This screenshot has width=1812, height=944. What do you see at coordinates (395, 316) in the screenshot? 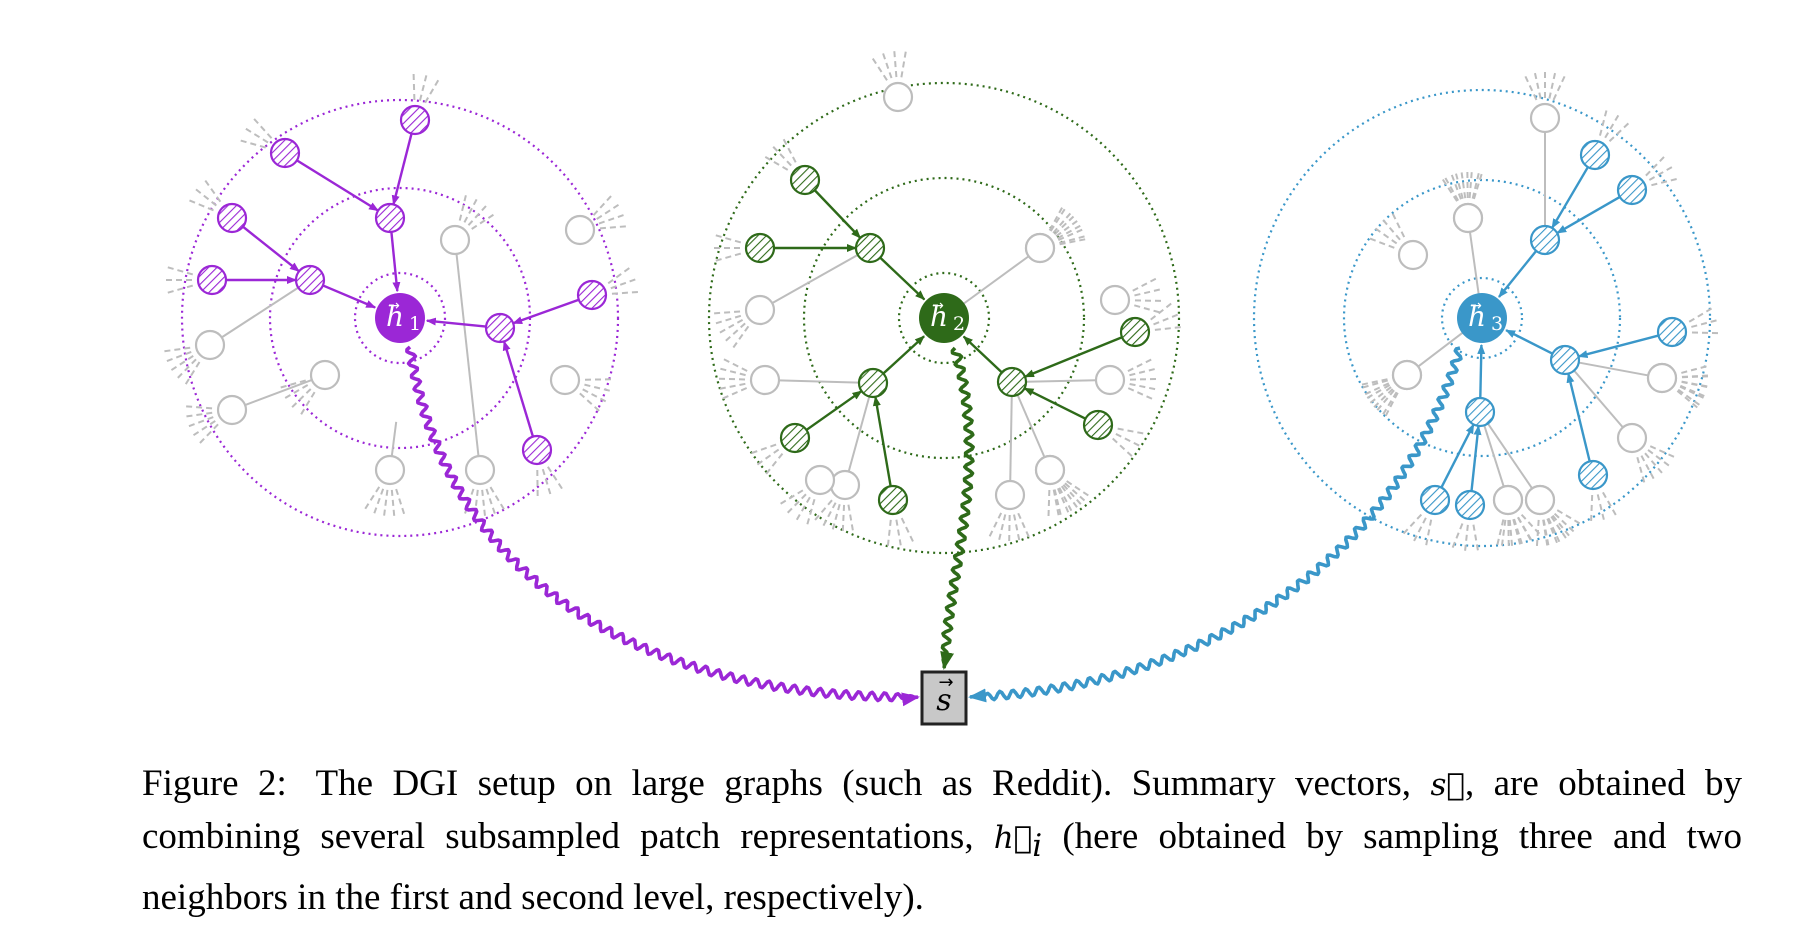
I see `patch-node-label: h` at bounding box center [395, 316].